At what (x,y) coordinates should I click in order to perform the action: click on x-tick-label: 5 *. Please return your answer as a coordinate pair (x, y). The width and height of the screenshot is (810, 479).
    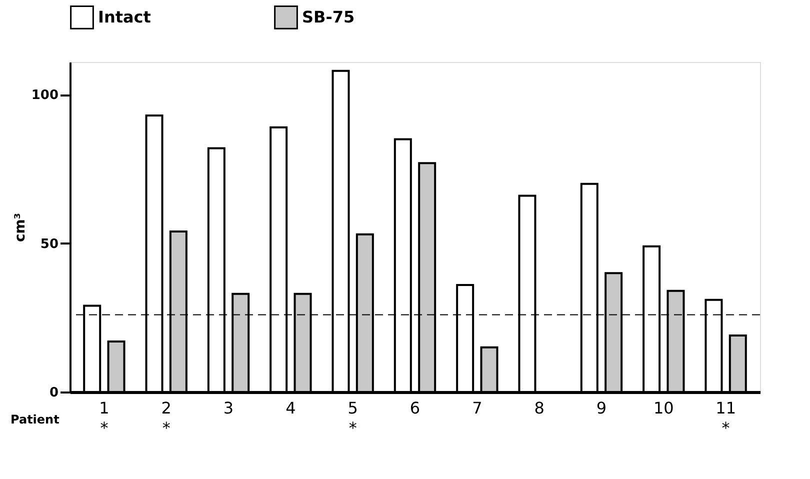
    Looking at the image, I should click on (353, 418).